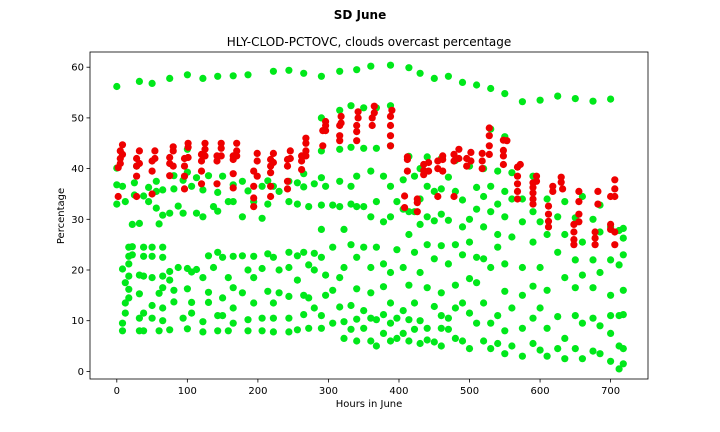  I want to click on x-tick-label: 200, so click(257, 391).